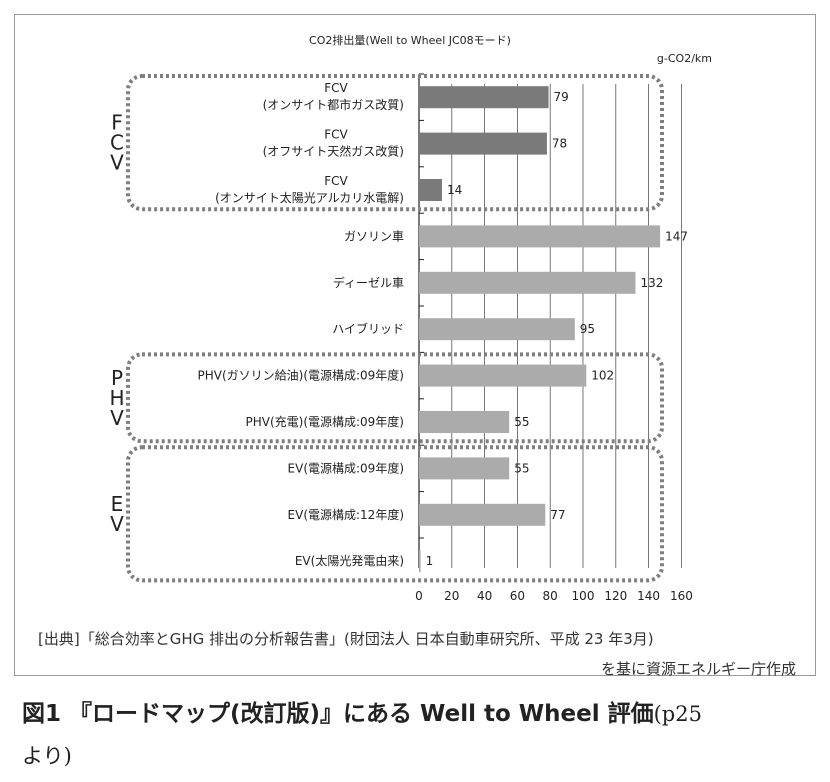  What do you see at coordinates (338, 714) in the screenshot?
I see `caption-main: 図1 『ロードマップ(改訂版)』にある Well to Wheel 評価` at bounding box center [338, 714].